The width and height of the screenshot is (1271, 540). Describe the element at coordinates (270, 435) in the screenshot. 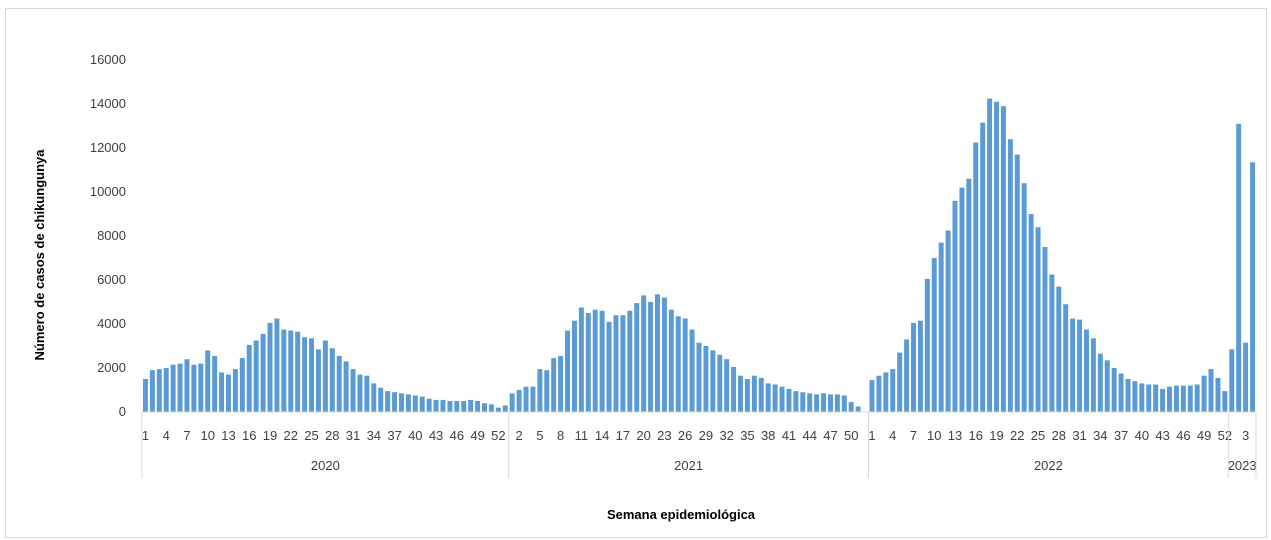

I see `x-tick-label: 19` at that location.